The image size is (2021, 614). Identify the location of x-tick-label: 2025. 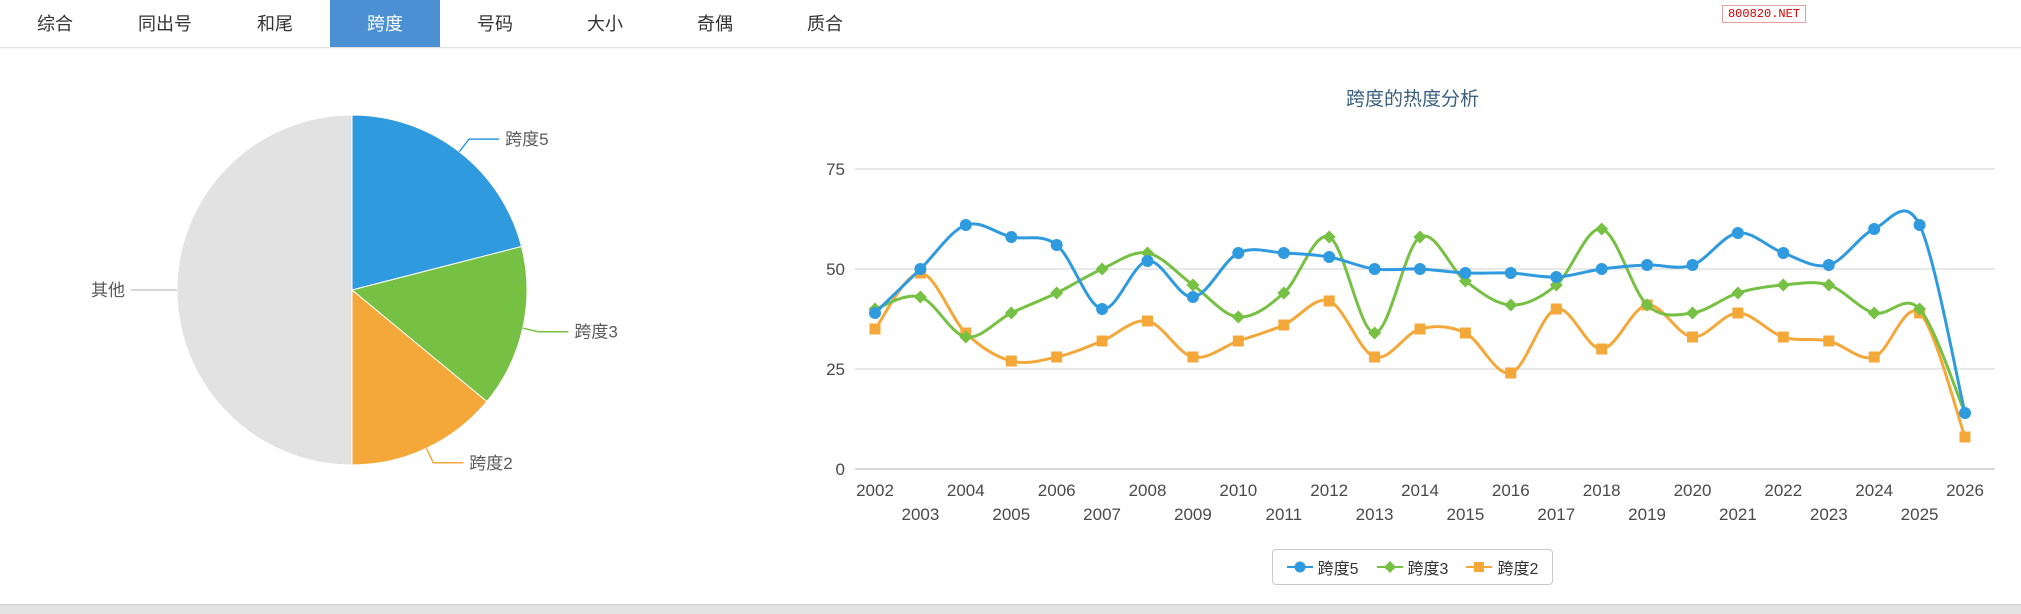
(1920, 514).